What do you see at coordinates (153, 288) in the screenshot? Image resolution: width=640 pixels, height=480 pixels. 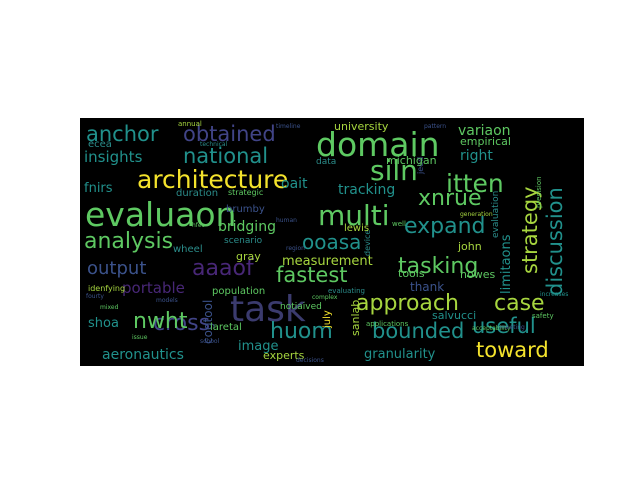 I see `word-portable: portable` at bounding box center [153, 288].